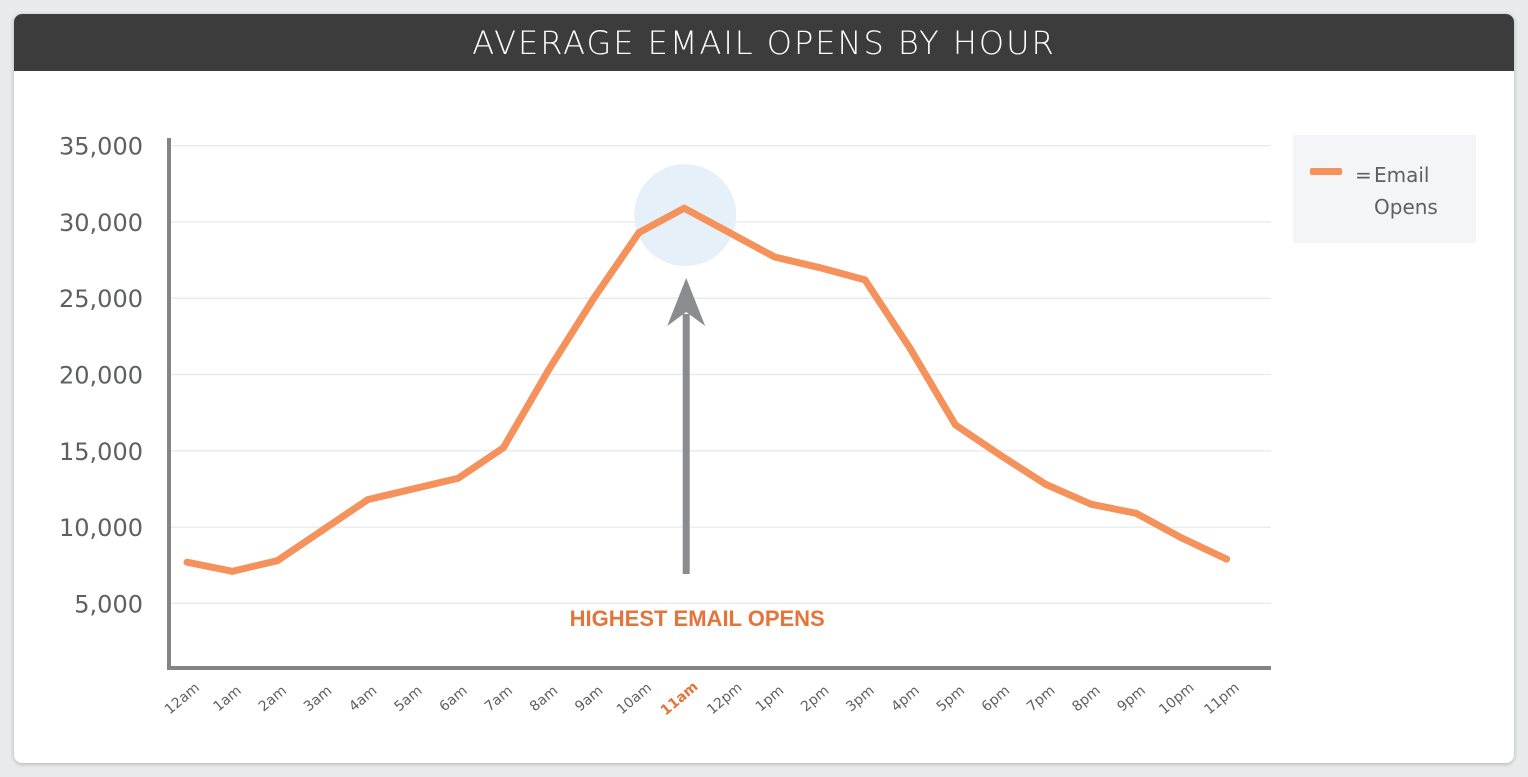  What do you see at coordinates (318, 699) in the screenshot?
I see `x-tick-label: 3am` at bounding box center [318, 699].